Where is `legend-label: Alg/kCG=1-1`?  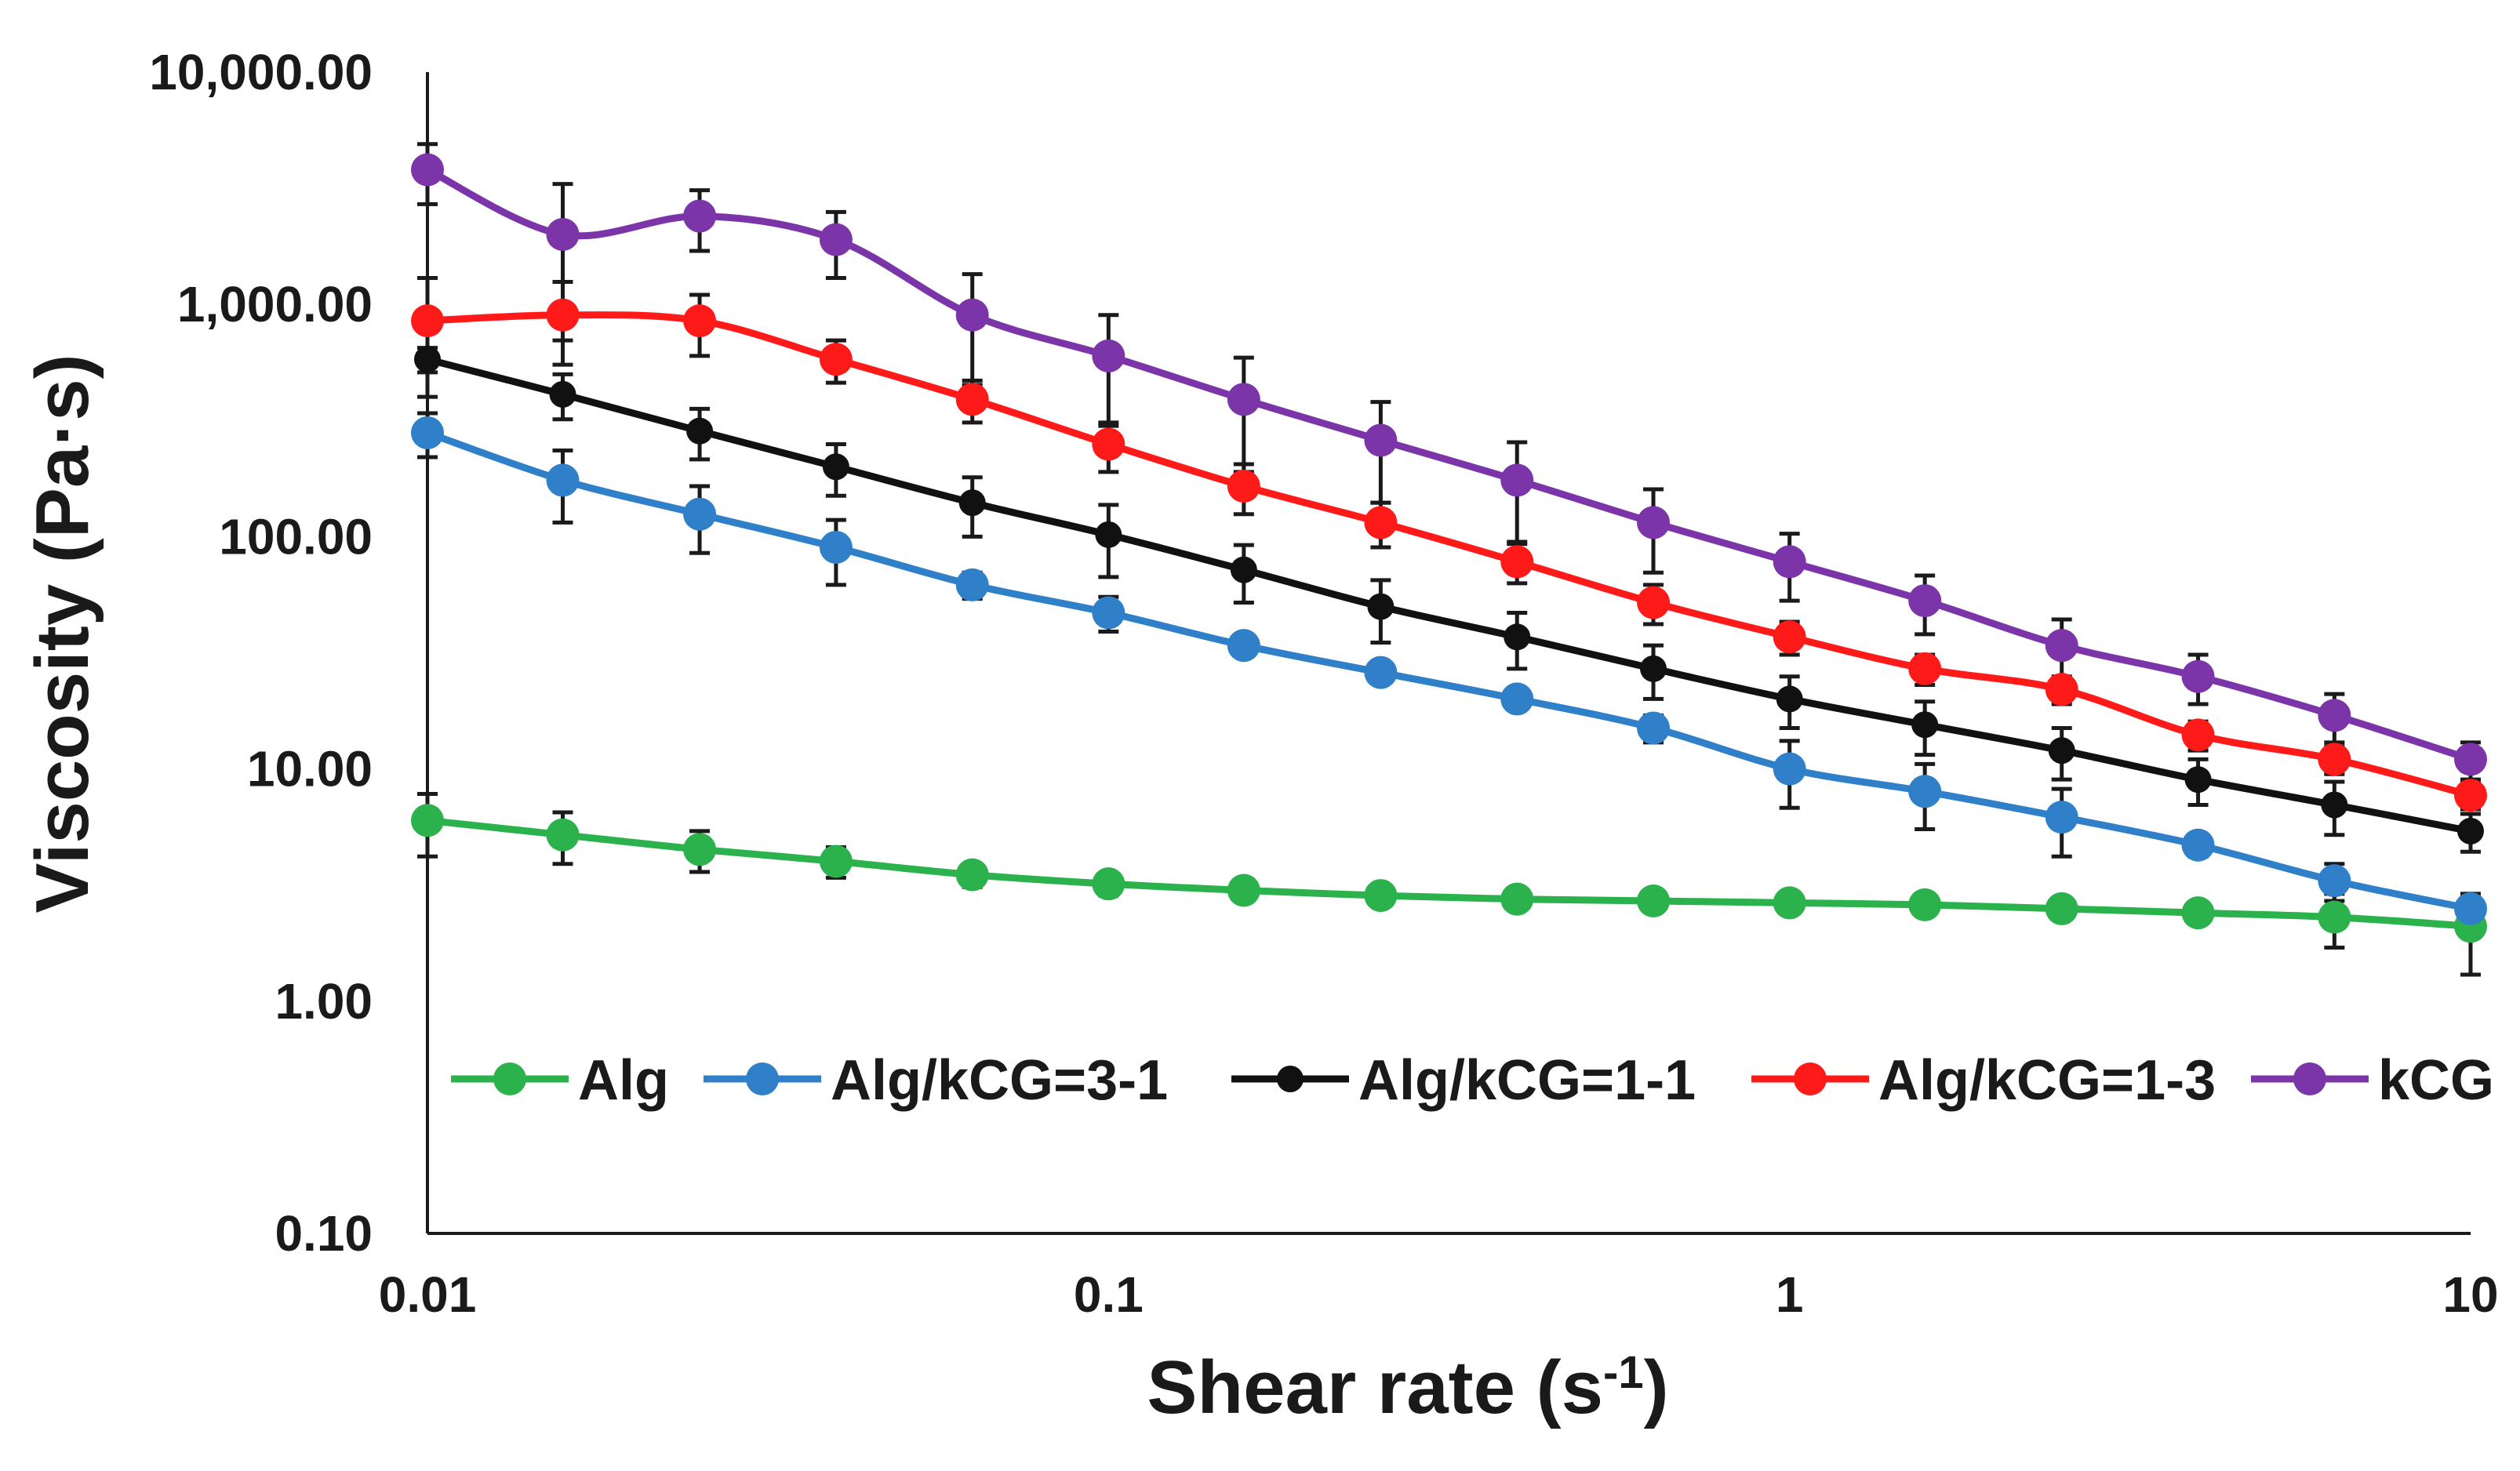 legend-label: Alg/kCG=1-1 is located at coordinates (1527, 1080).